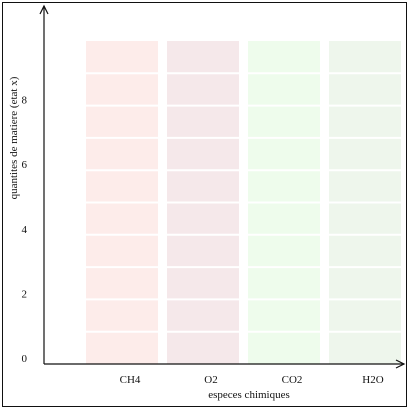 This screenshot has width=411, height=411. What do you see at coordinates (400, 364) in the screenshot?
I see `x-axis-arrow` at bounding box center [400, 364].